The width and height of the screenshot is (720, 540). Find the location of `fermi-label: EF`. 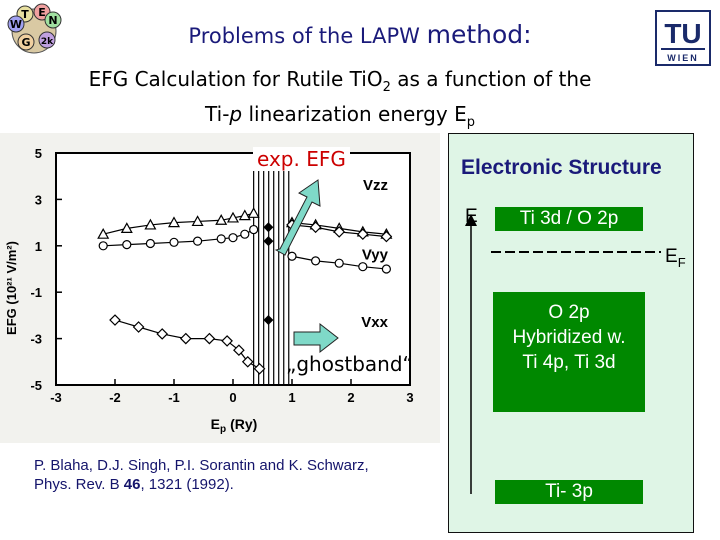

fermi-label: EF is located at coordinates (675, 258).